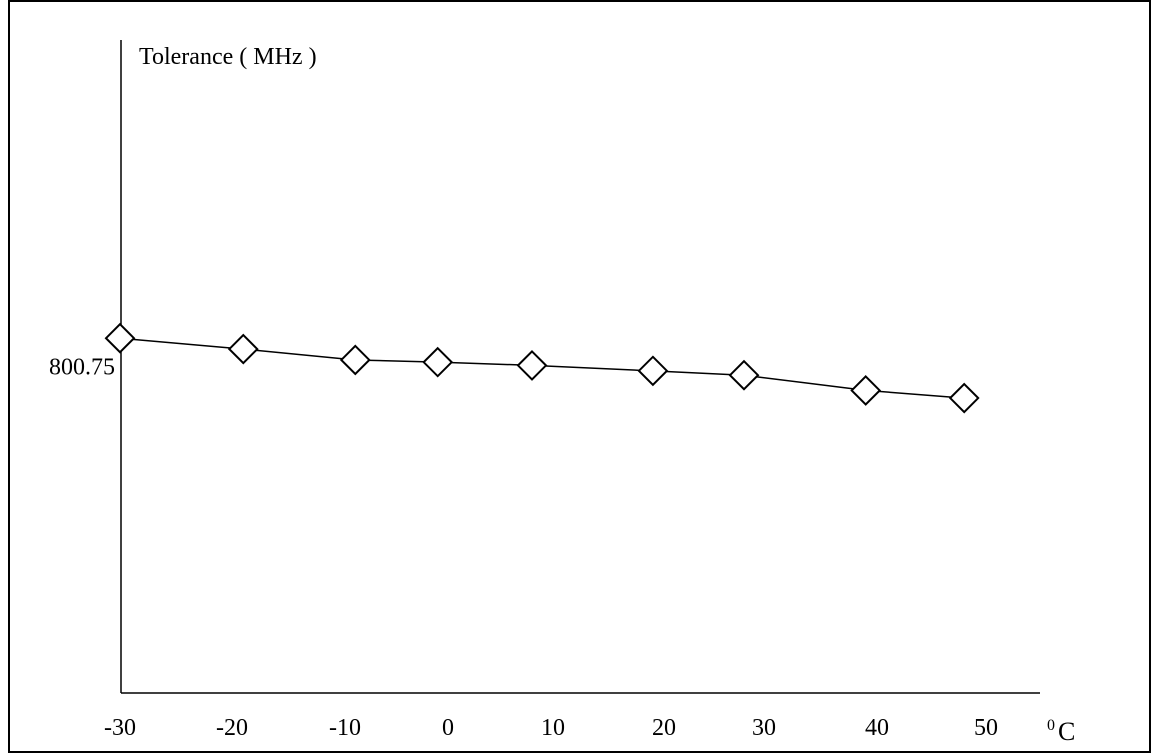 This screenshot has width=1151, height=753. What do you see at coordinates (764, 728) in the screenshot?
I see `x-tick-label: 30` at bounding box center [764, 728].